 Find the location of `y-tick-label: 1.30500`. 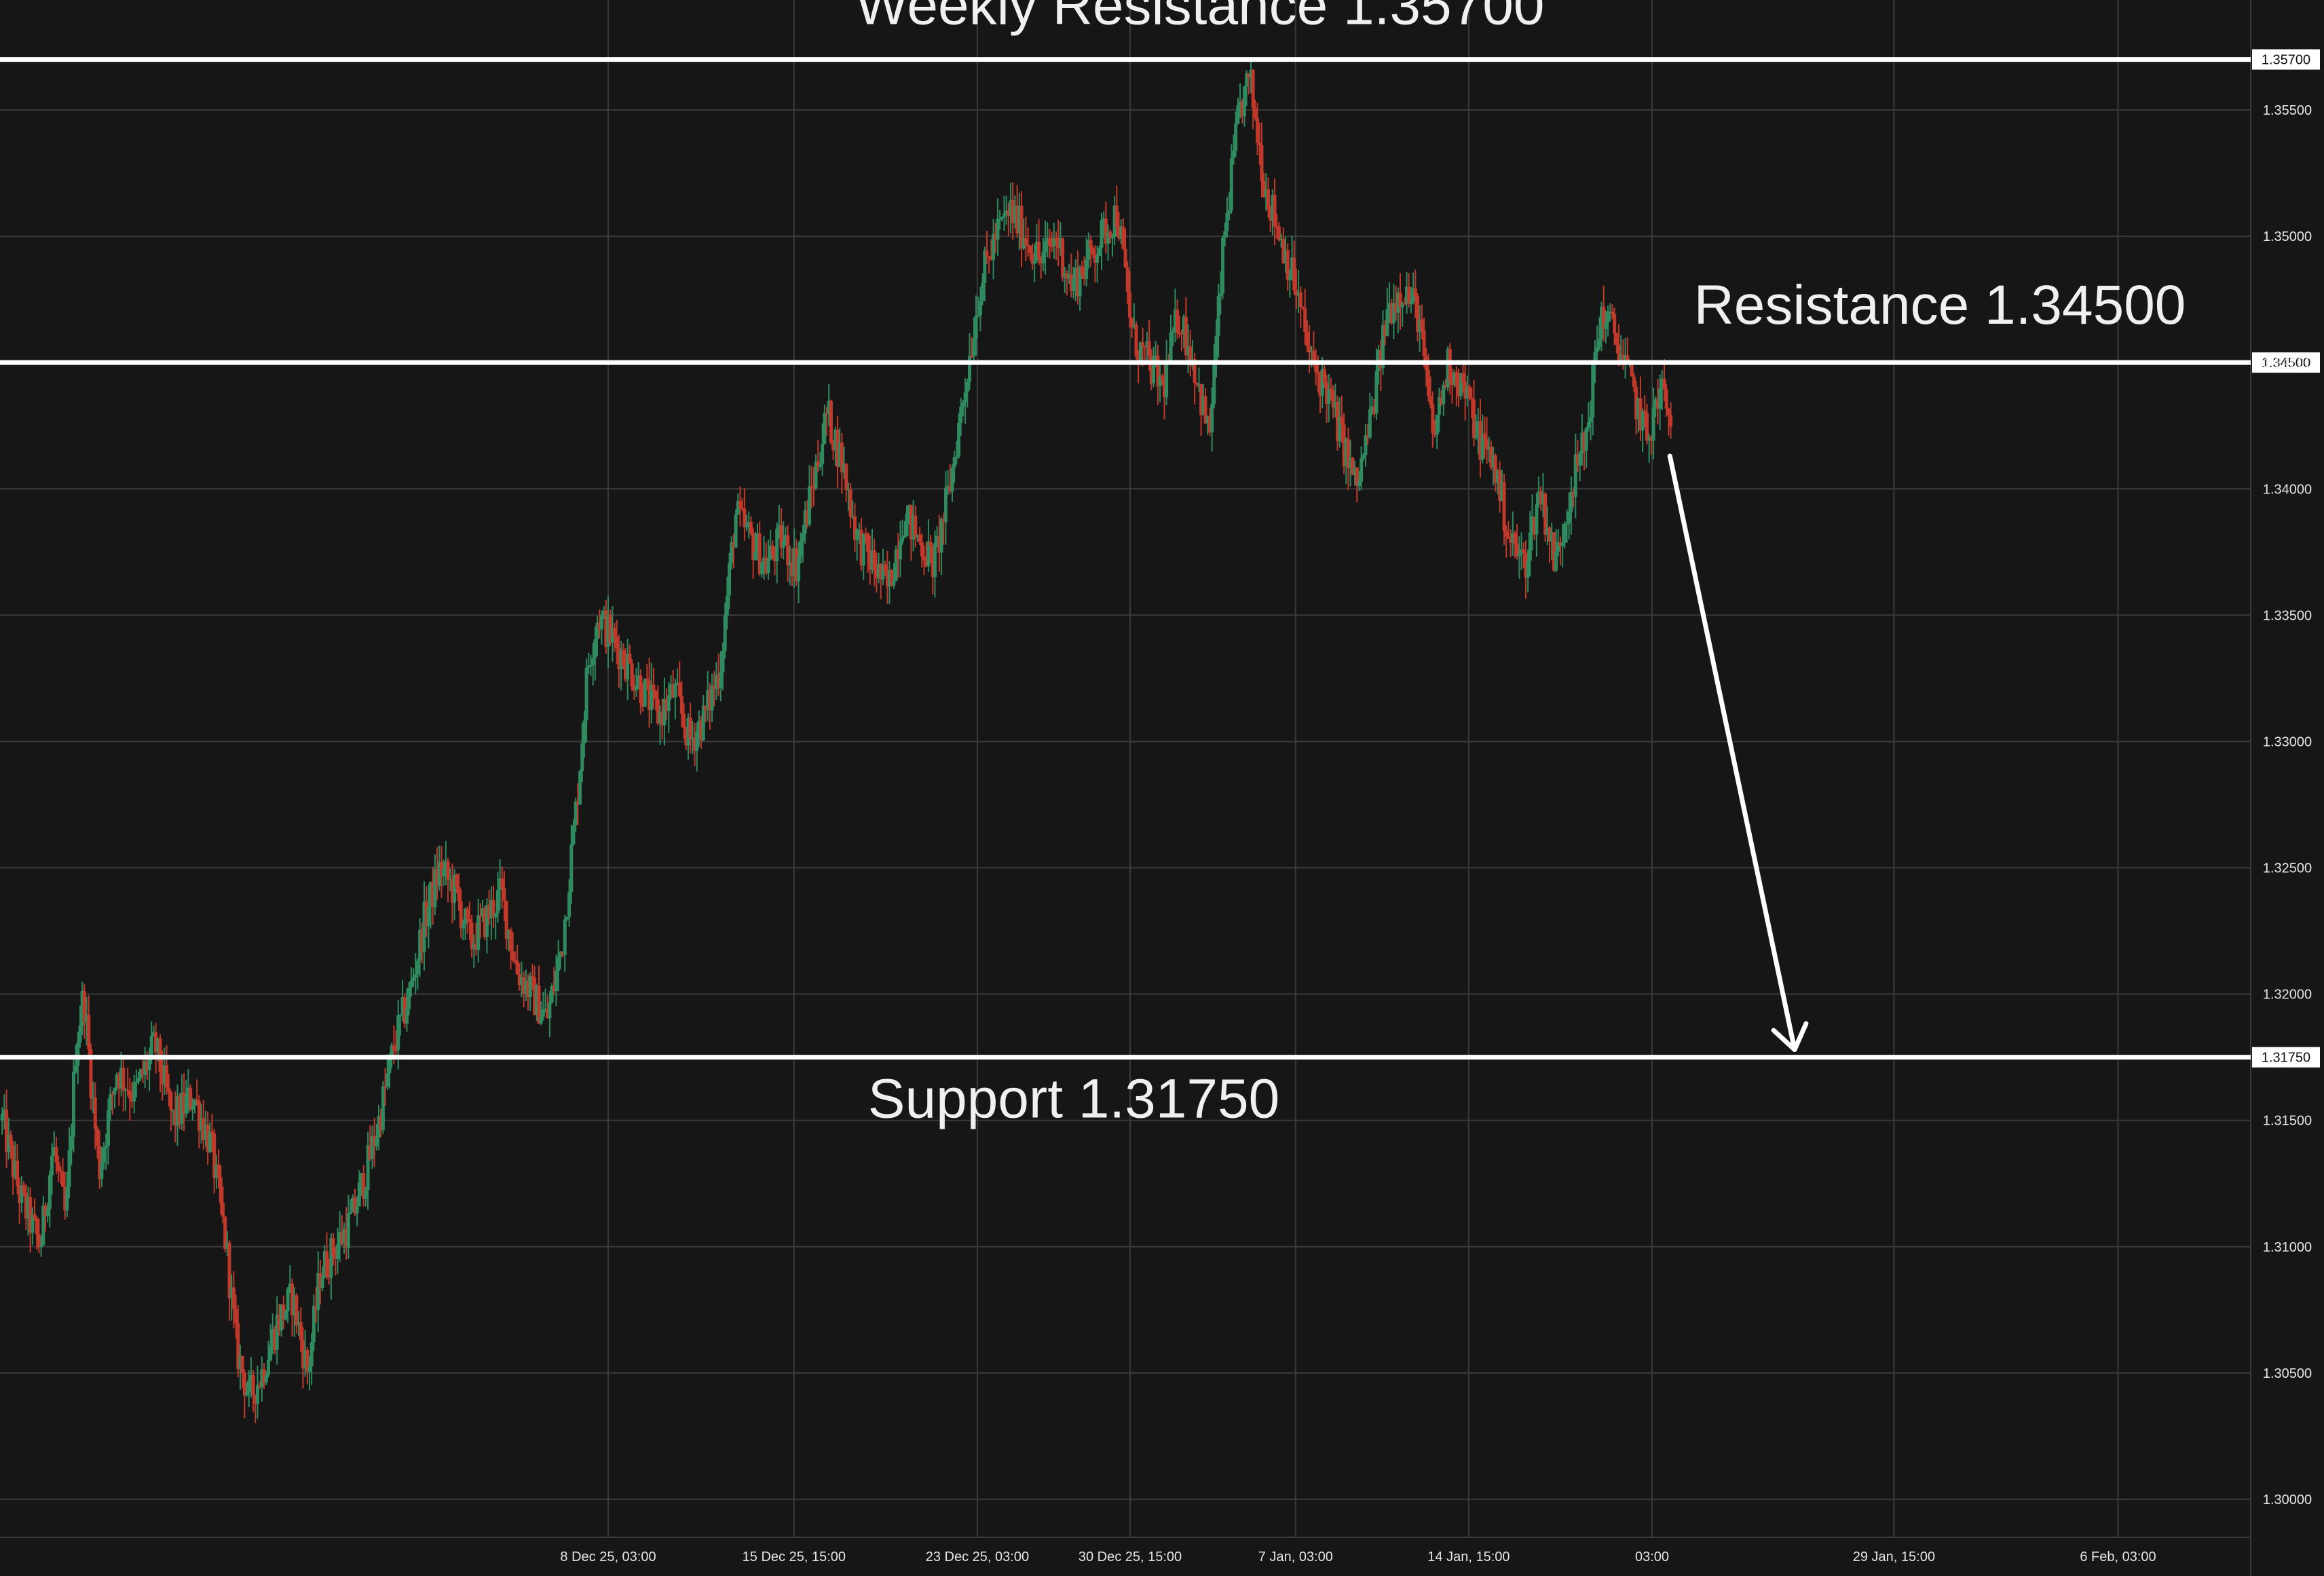

y-tick-label: 1.30500 is located at coordinates (2287, 1373).